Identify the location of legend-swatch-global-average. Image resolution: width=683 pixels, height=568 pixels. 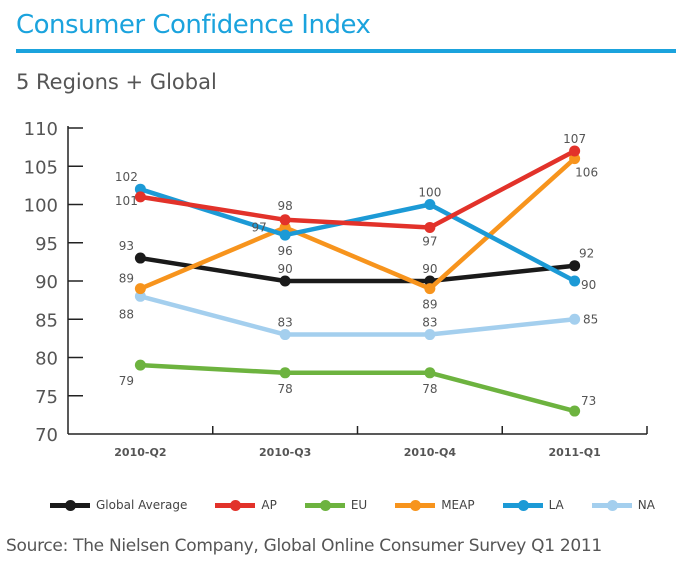
(70, 505).